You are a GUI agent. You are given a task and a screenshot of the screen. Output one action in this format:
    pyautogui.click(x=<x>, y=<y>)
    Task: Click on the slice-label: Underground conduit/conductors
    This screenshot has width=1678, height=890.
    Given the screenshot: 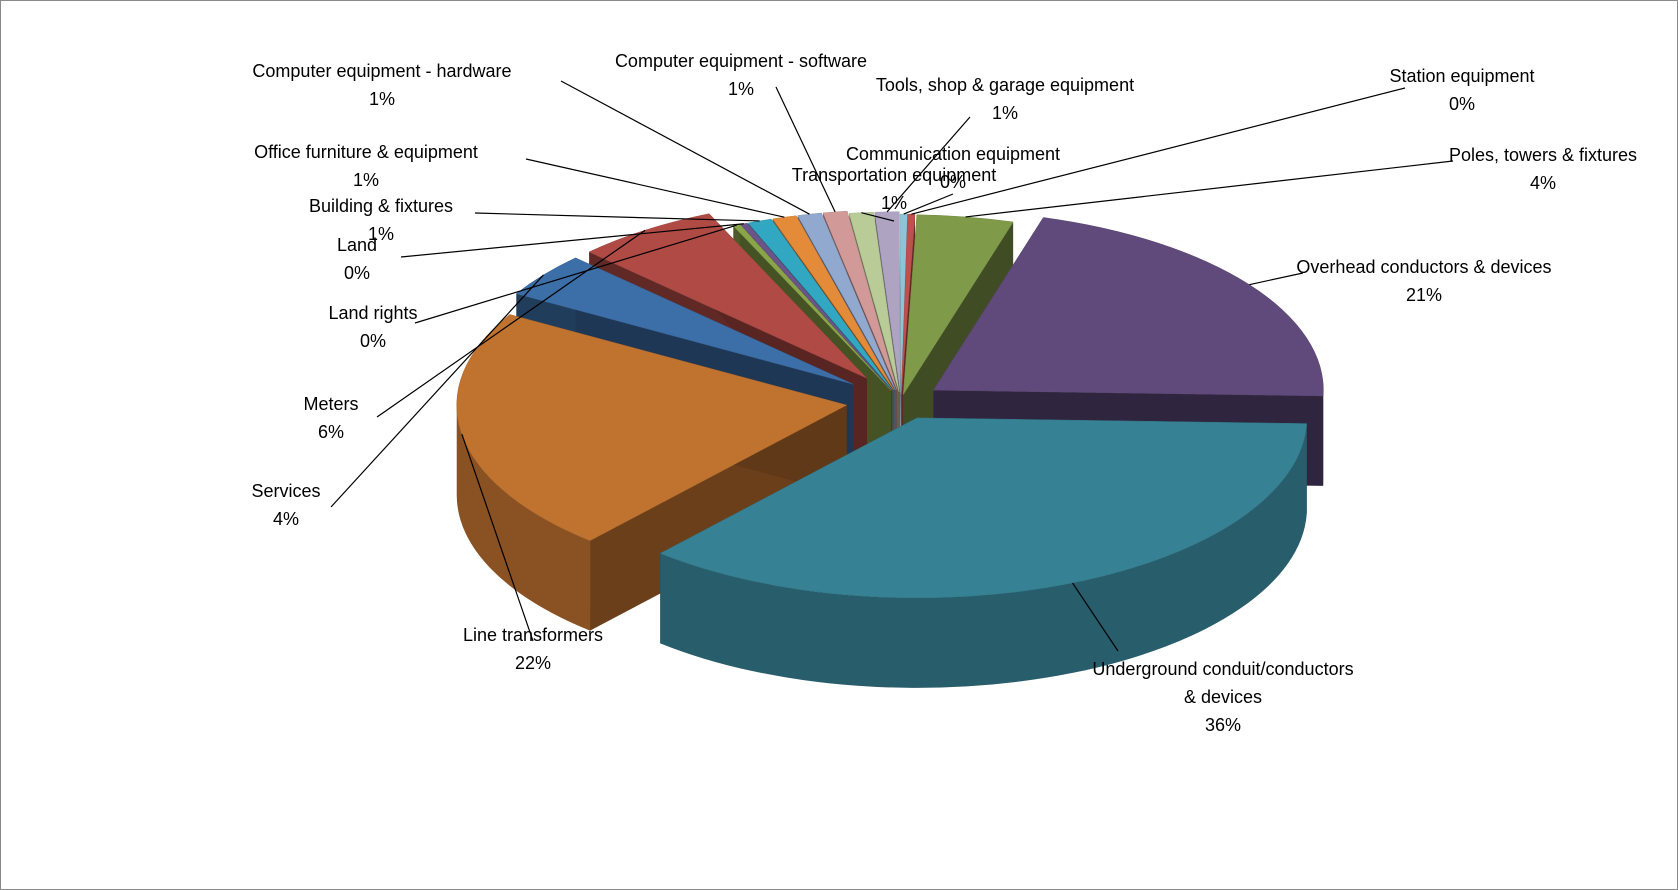 What is the action you would take?
    pyautogui.click(x=1222, y=669)
    